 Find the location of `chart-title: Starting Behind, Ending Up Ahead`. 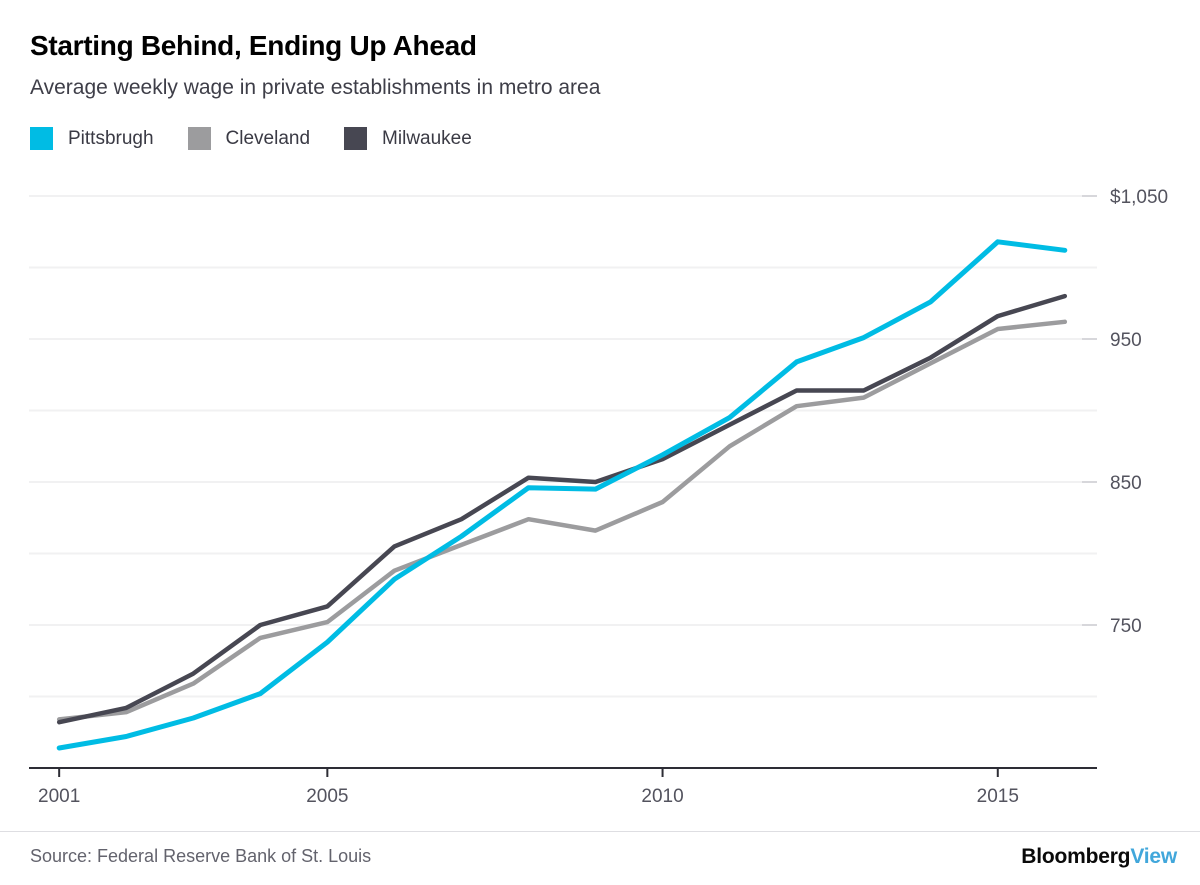

chart-title: Starting Behind, Ending Up Ahead is located at coordinates (253, 45).